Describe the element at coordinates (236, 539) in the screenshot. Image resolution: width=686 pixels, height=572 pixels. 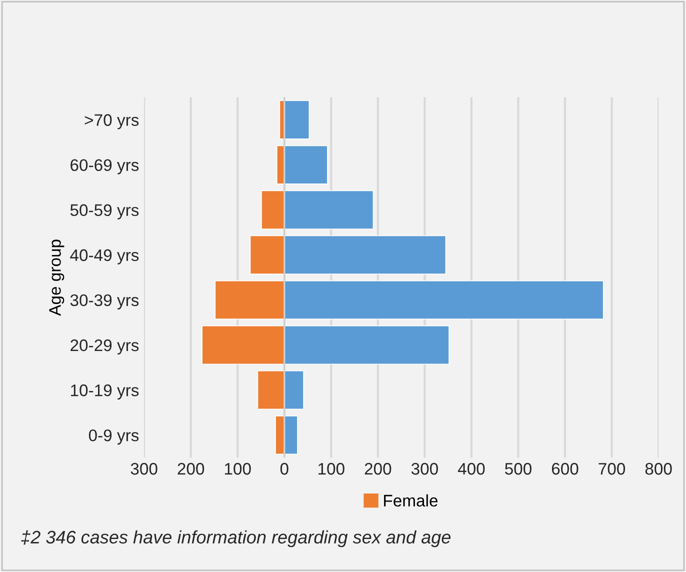
I see `text: ‡2 346 cases have information regarding sex and age` at that location.